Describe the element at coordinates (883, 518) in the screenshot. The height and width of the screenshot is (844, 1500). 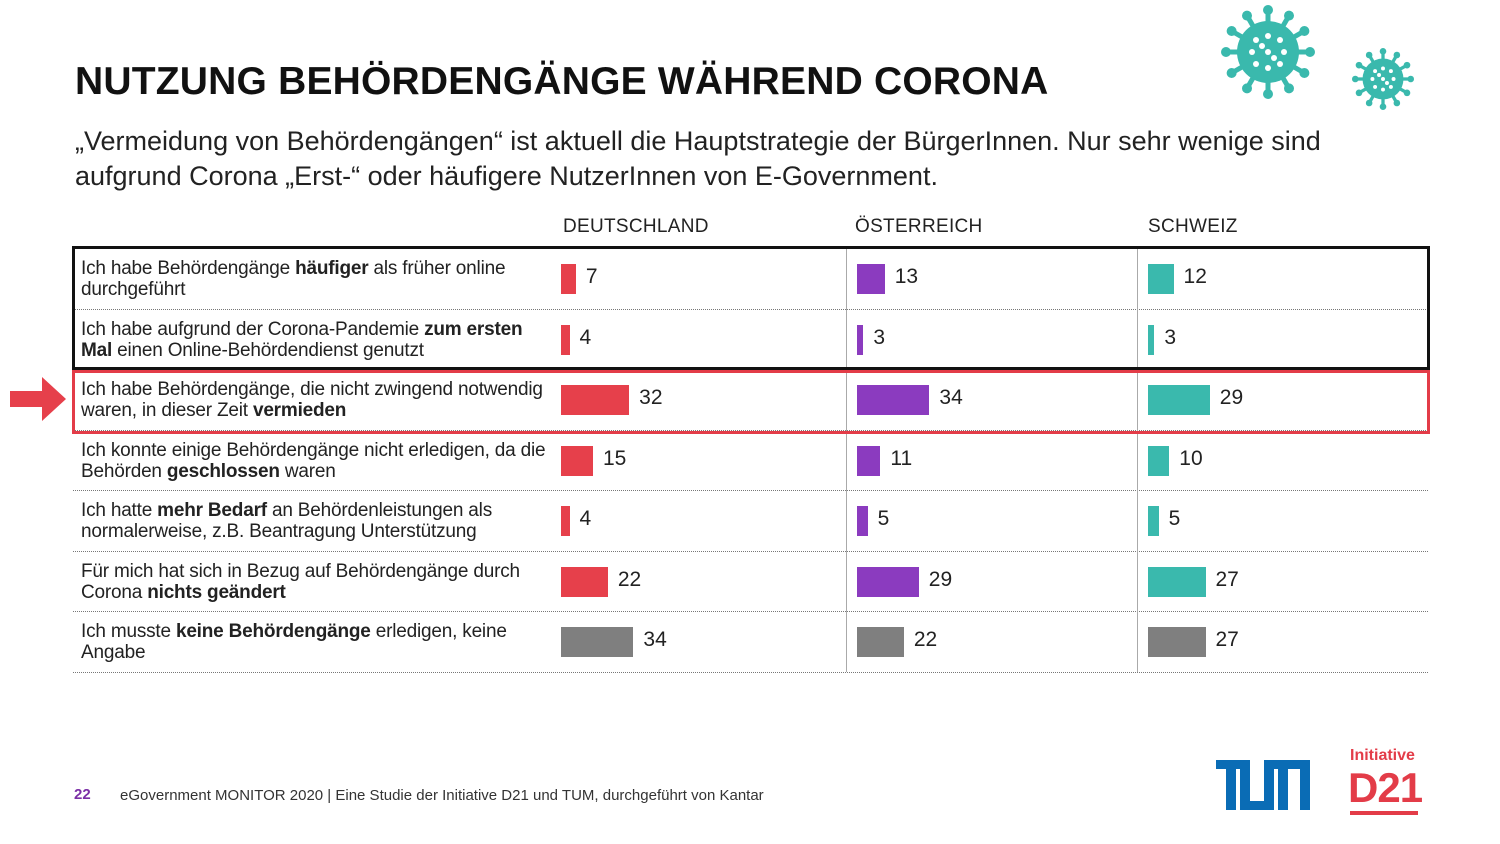
I see `value-label-oesterreich: 5` at that location.